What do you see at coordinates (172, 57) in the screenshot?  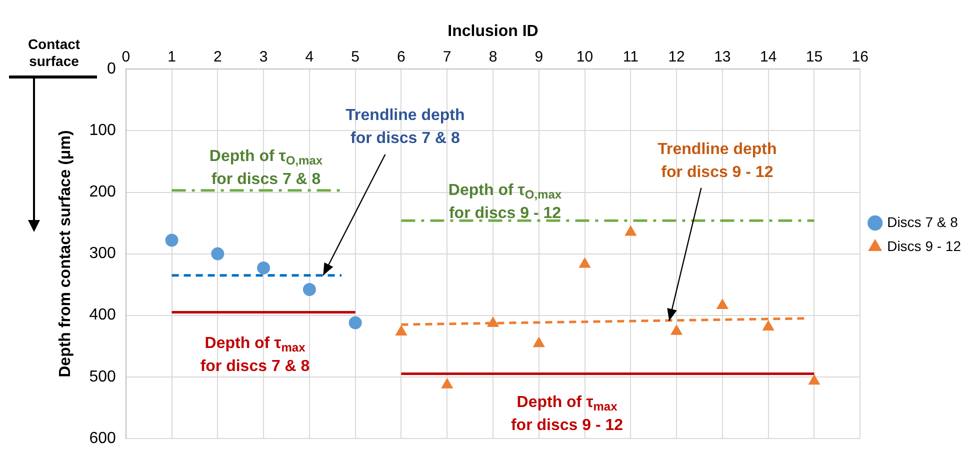 I see `x-tick-label: 1` at bounding box center [172, 57].